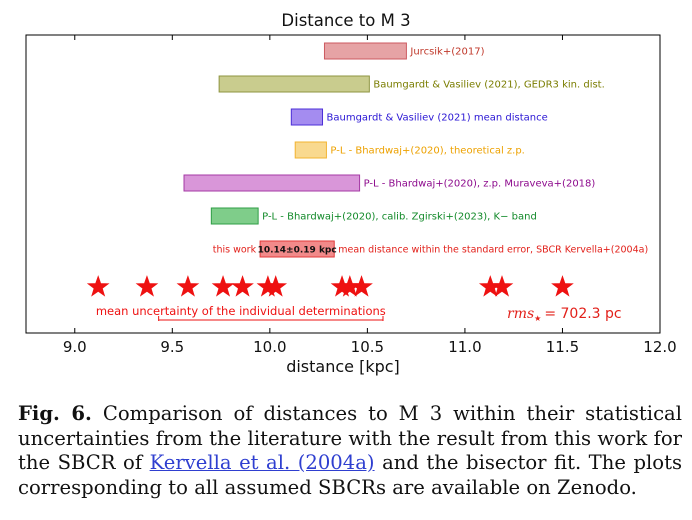 The width and height of the screenshot is (692, 520). Describe the element at coordinates (172, 347) in the screenshot. I see `x-tick-label: 9.5` at that location.